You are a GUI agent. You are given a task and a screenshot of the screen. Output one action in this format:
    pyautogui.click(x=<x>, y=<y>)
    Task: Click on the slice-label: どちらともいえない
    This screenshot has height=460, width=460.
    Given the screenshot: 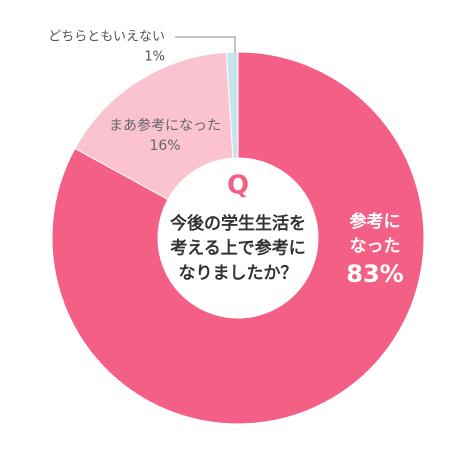 What is the action you would take?
    pyautogui.click(x=106, y=37)
    